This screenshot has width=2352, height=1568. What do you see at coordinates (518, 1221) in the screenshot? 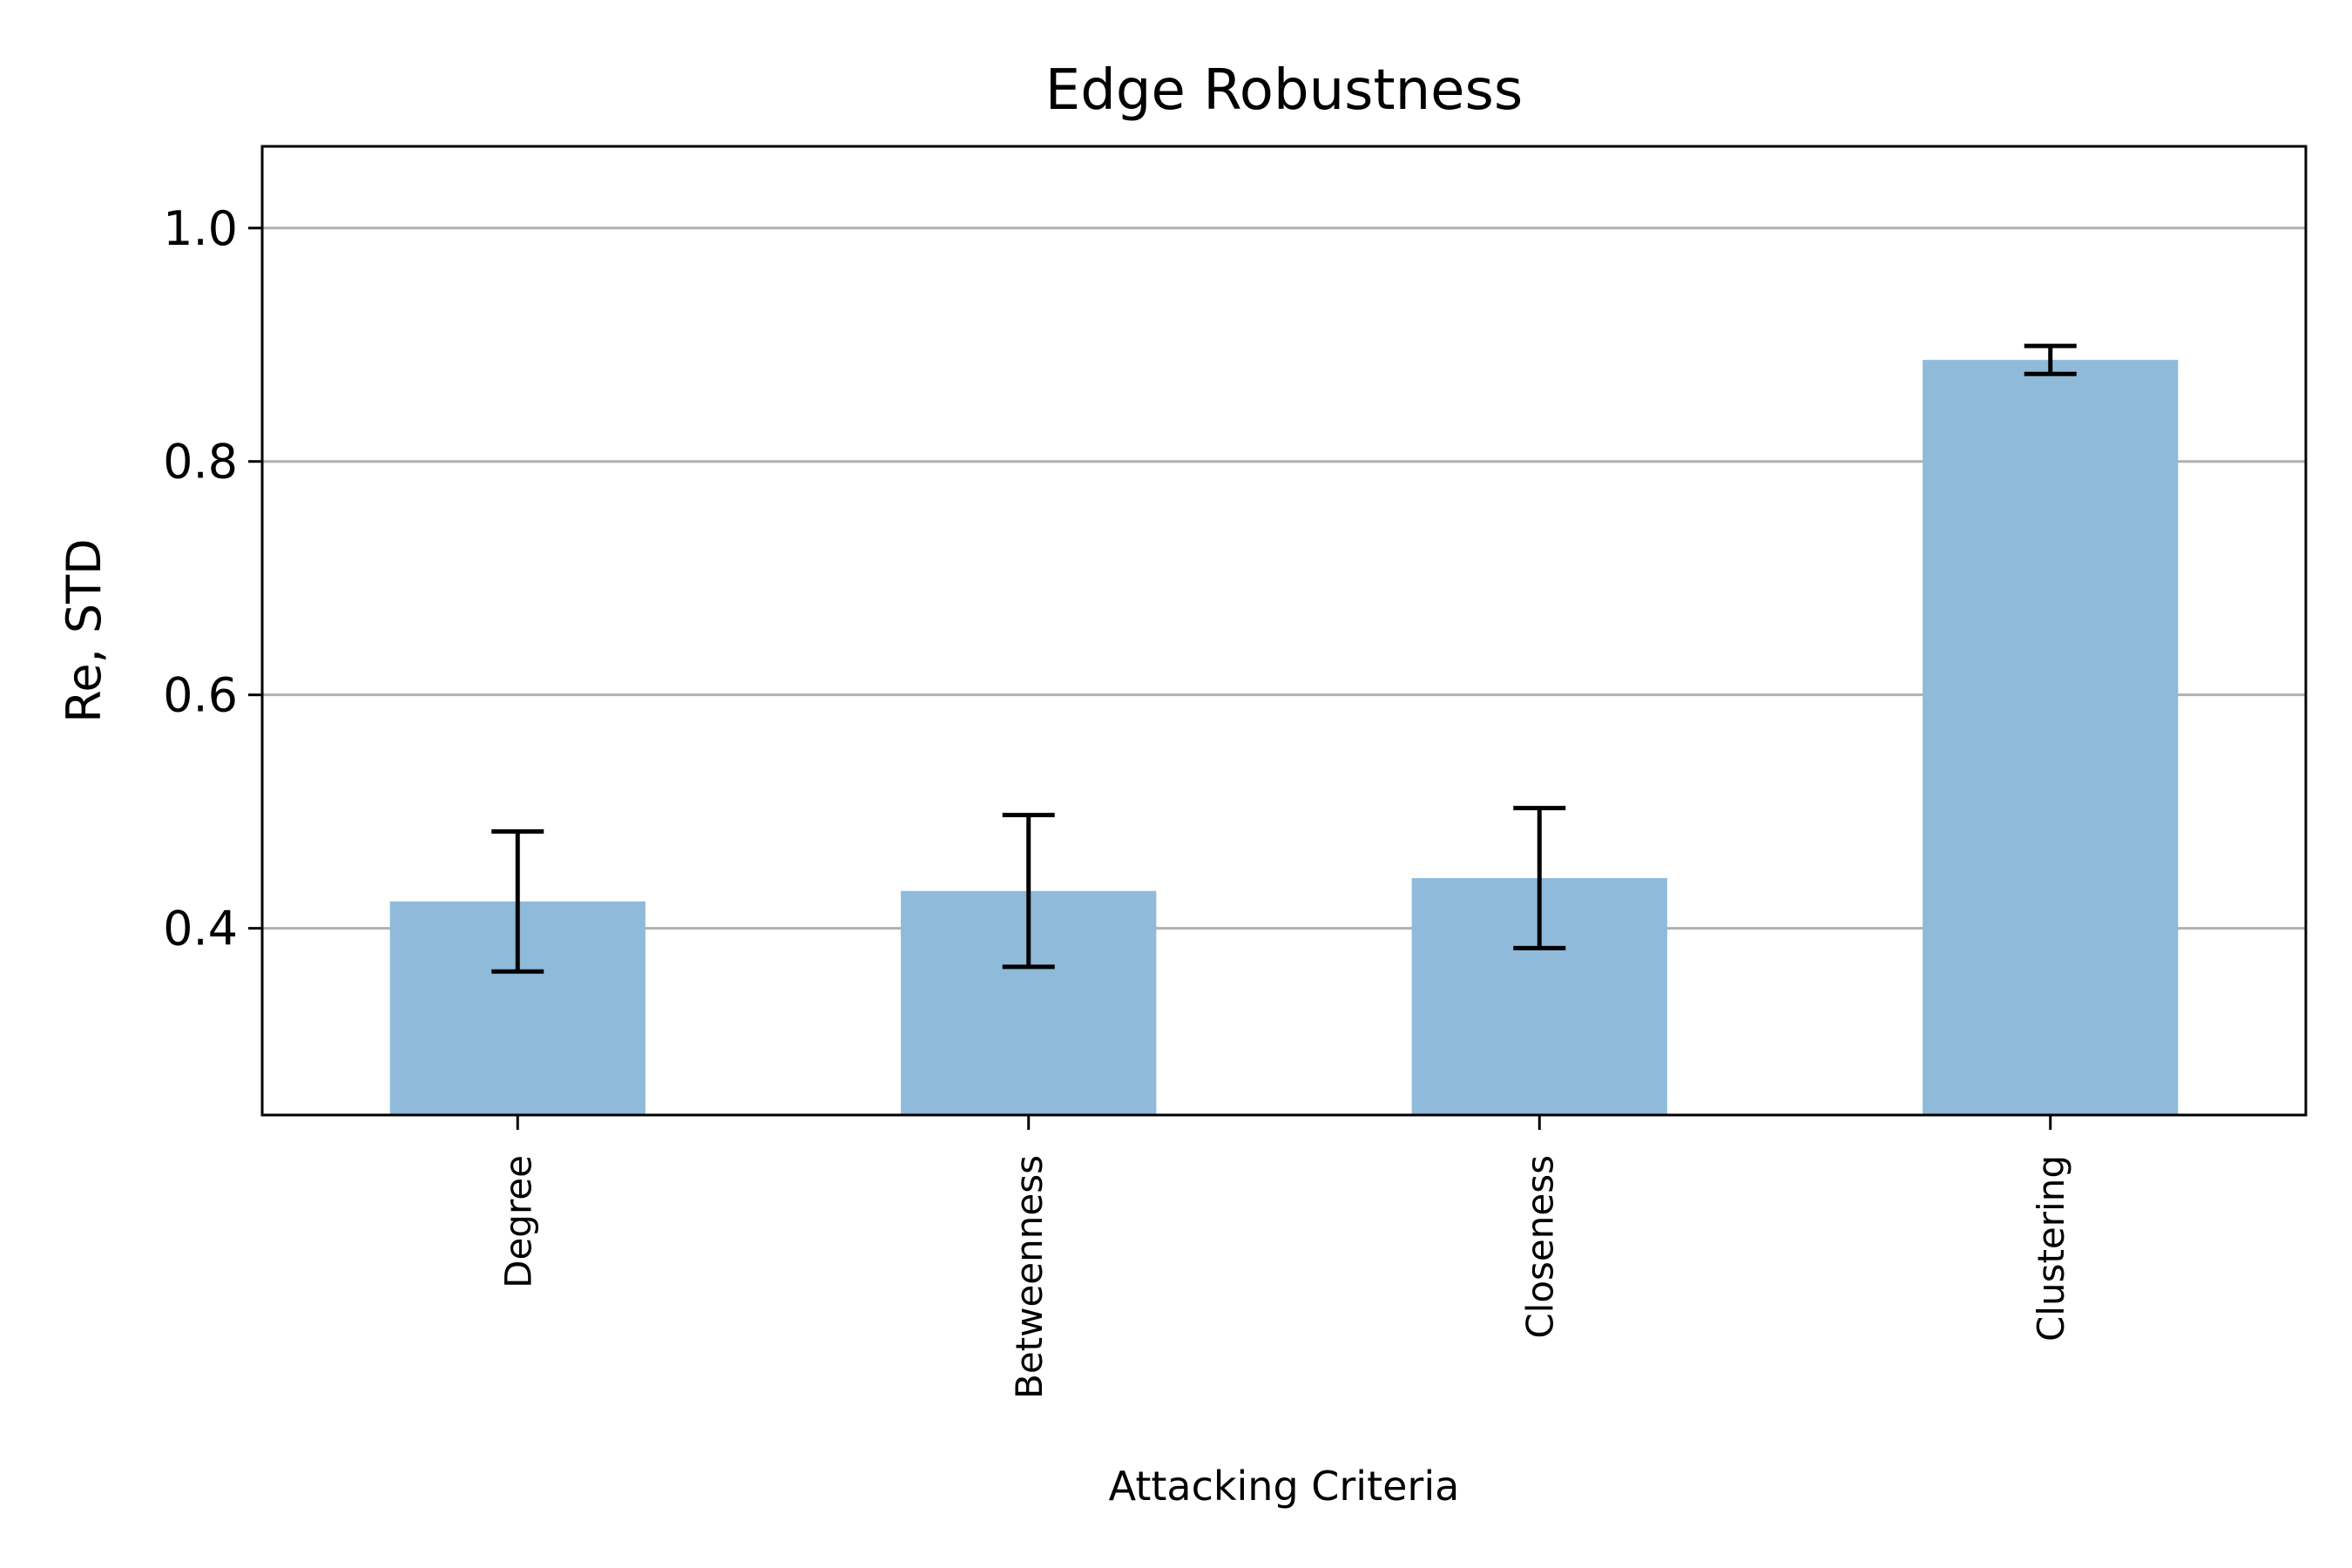
I see `x-tick-label: Degree` at bounding box center [518, 1221].